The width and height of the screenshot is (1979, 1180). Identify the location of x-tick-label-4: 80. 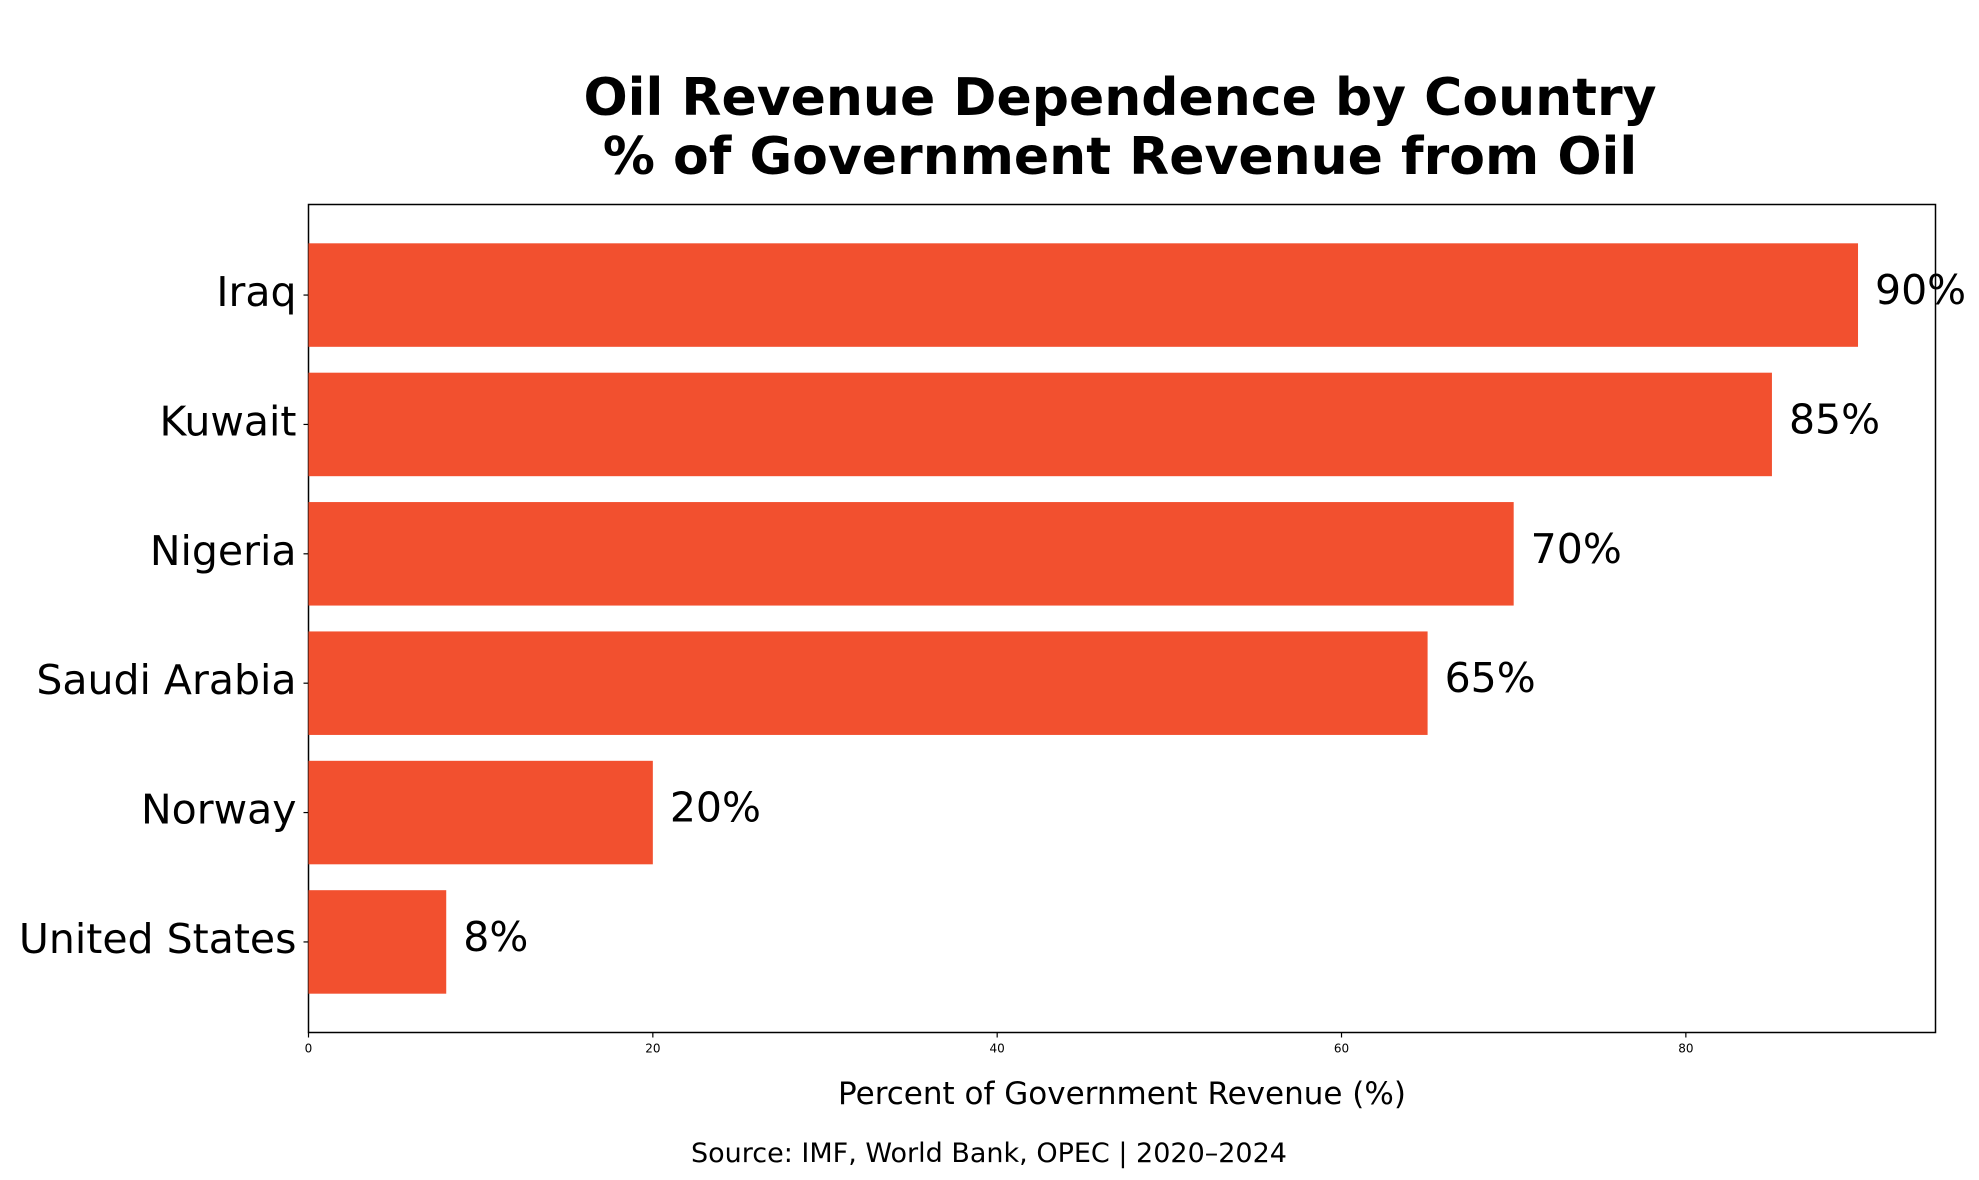
(1685, 1049).